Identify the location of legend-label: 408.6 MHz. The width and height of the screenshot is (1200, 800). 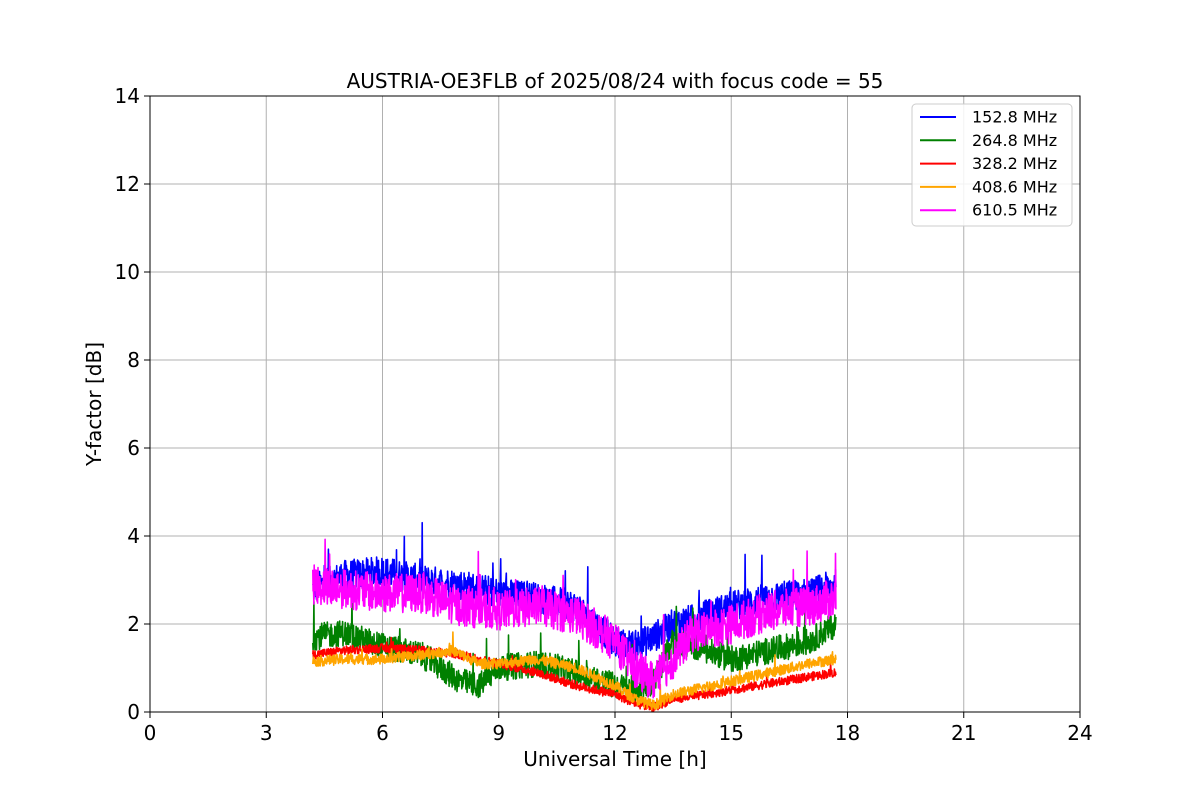
(1014, 186).